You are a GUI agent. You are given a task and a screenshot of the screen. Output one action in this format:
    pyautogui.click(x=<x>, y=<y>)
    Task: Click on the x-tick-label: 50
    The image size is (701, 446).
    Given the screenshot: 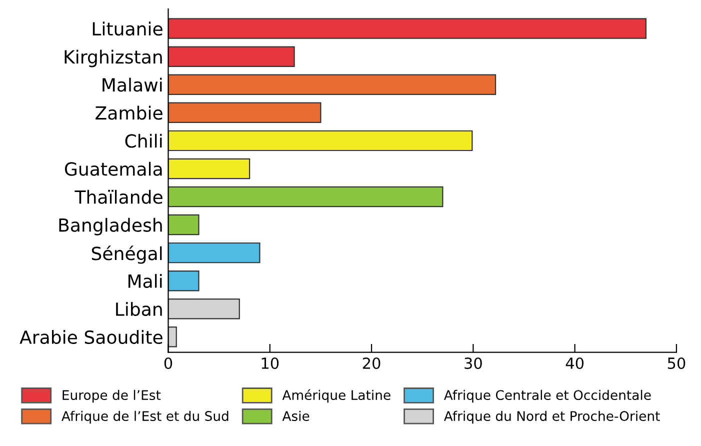 What is the action you would take?
    pyautogui.click(x=677, y=363)
    